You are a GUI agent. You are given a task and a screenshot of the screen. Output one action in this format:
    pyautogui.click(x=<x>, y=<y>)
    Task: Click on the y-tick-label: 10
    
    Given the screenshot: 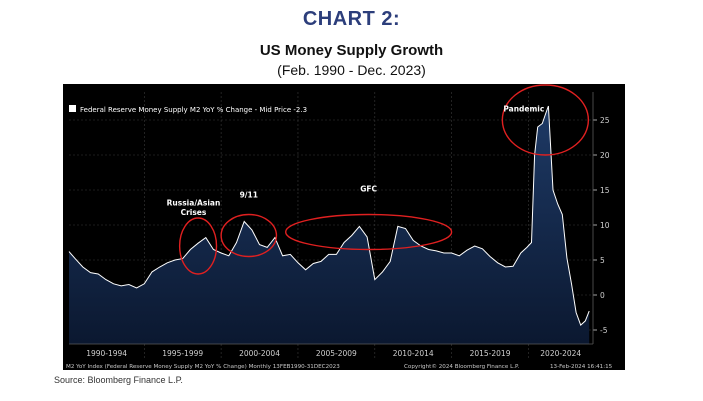 What is the action you would take?
    pyautogui.click(x=605, y=225)
    